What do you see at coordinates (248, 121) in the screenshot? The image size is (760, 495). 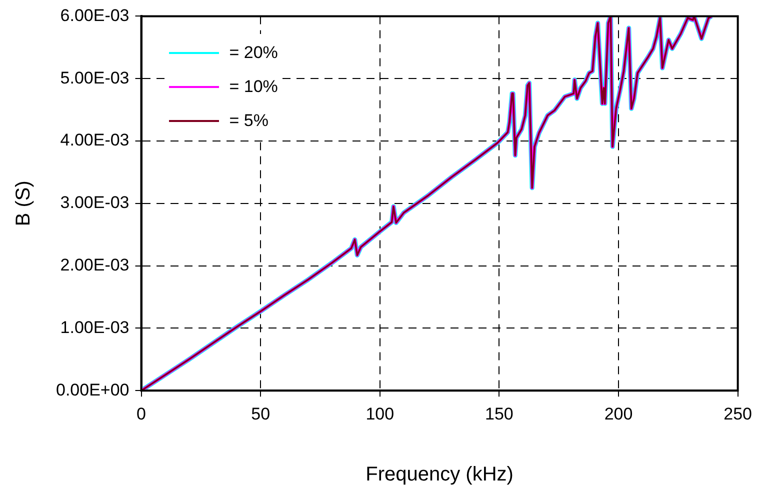 I see `legend-label: = 5%` at bounding box center [248, 121].